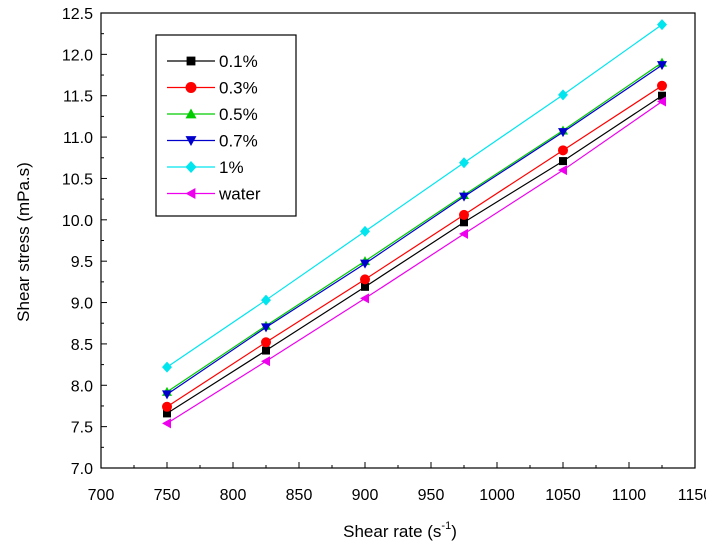 Image resolution: width=706 pixels, height=549 pixels. Describe the element at coordinates (397, 483) in the screenshot. I see `x-axis: 700 750 800 850 900 950 1000 1050 1100 1150` at that location.